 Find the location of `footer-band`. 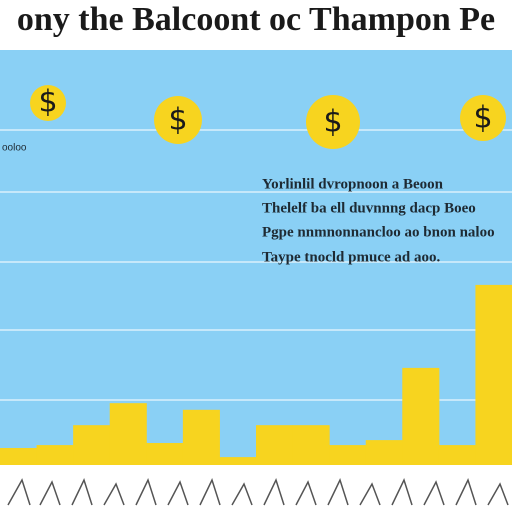

footer-band is located at coordinates (256, 488).